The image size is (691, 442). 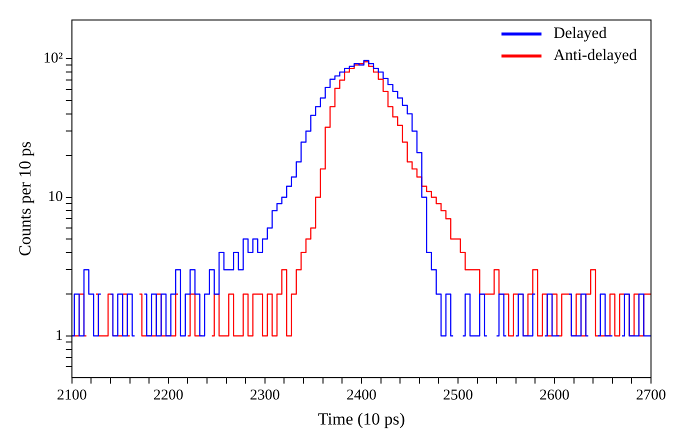 I want to click on x-tick-label: 2500, so click(x=457, y=396).